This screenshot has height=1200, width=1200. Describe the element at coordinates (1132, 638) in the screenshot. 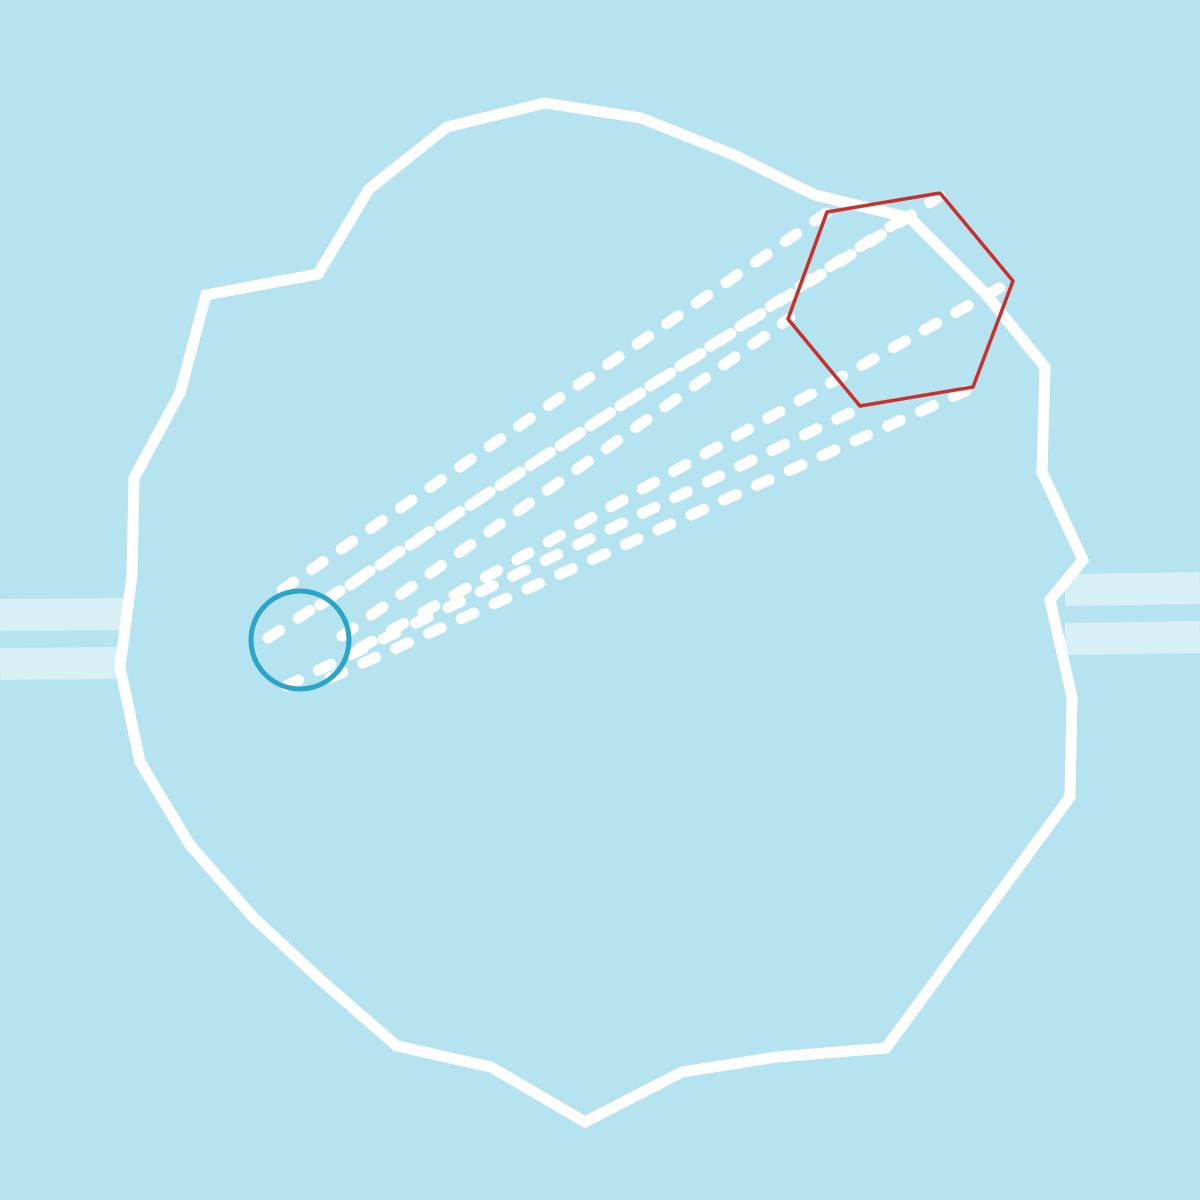

I see `right-exit-lane-bottom` at that location.